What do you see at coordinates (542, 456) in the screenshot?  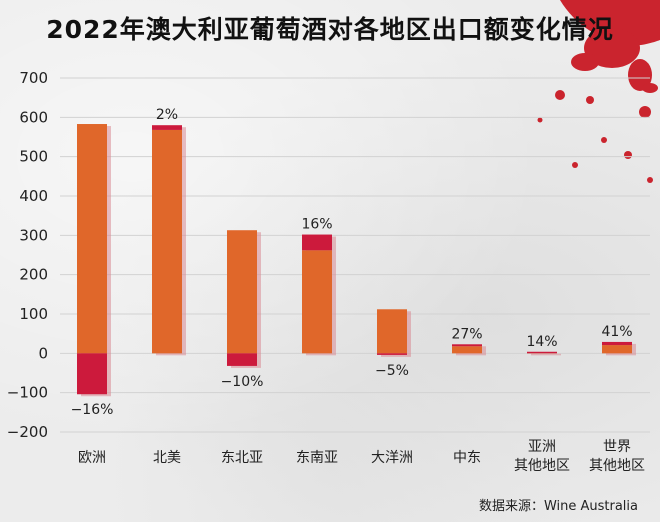 I see `category-label: 亚洲其他地区` at bounding box center [542, 456].